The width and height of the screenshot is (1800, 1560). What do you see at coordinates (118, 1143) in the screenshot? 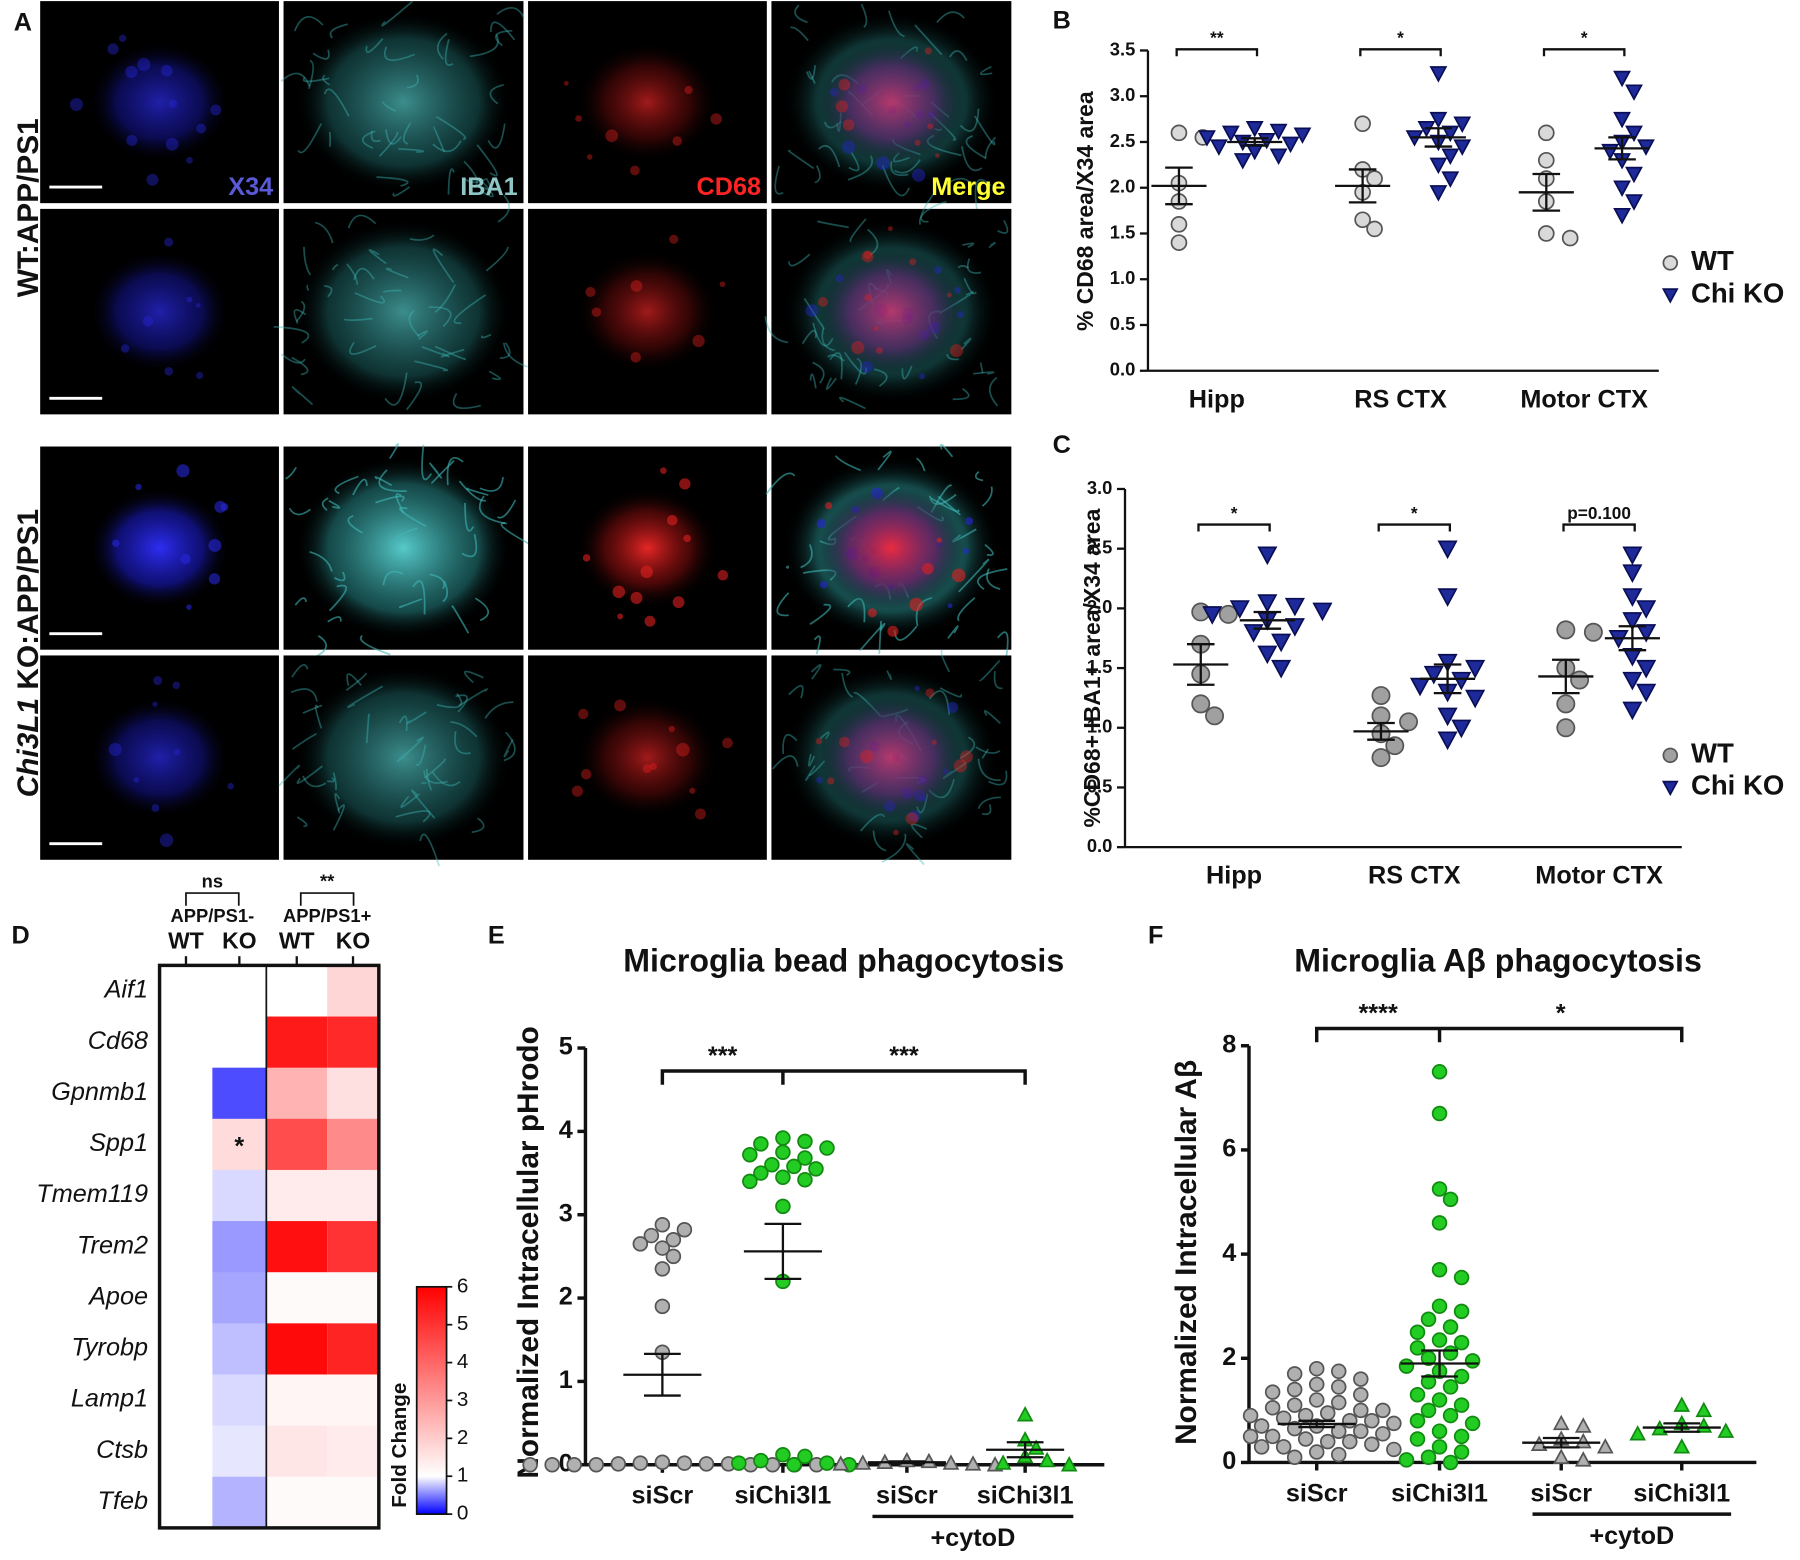
I see `row-label: Spp1` at bounding box center [118, 1143].